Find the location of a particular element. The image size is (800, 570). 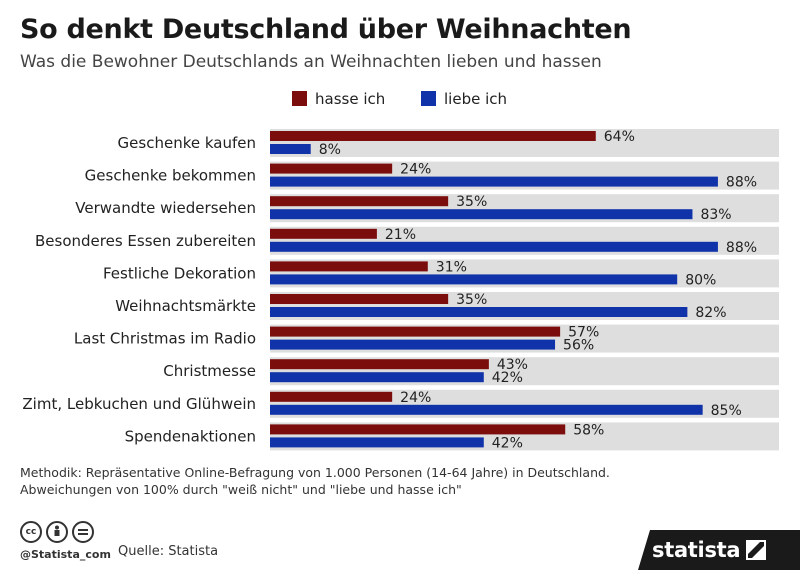

statista-logo: statista is located at coordinates (719, 550).